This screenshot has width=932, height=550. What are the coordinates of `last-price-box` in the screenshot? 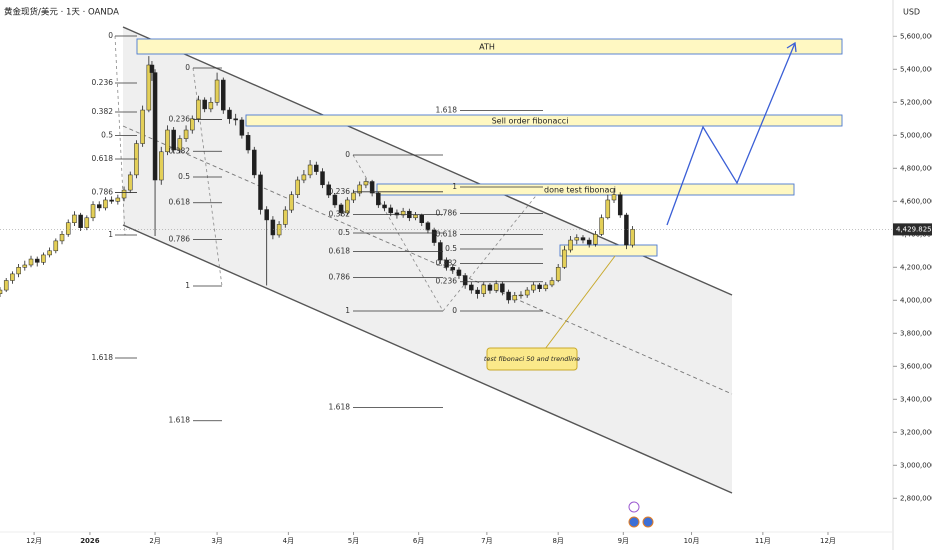 It's located at (912, 229).